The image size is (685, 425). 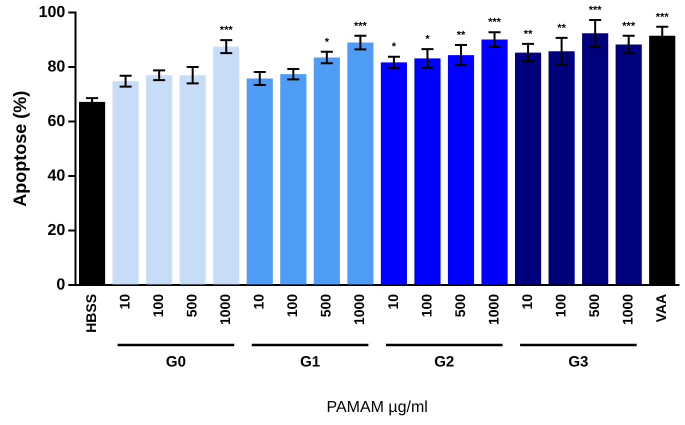 I want to click on x-tick-label: HBSS, so click(x=90, y=313).